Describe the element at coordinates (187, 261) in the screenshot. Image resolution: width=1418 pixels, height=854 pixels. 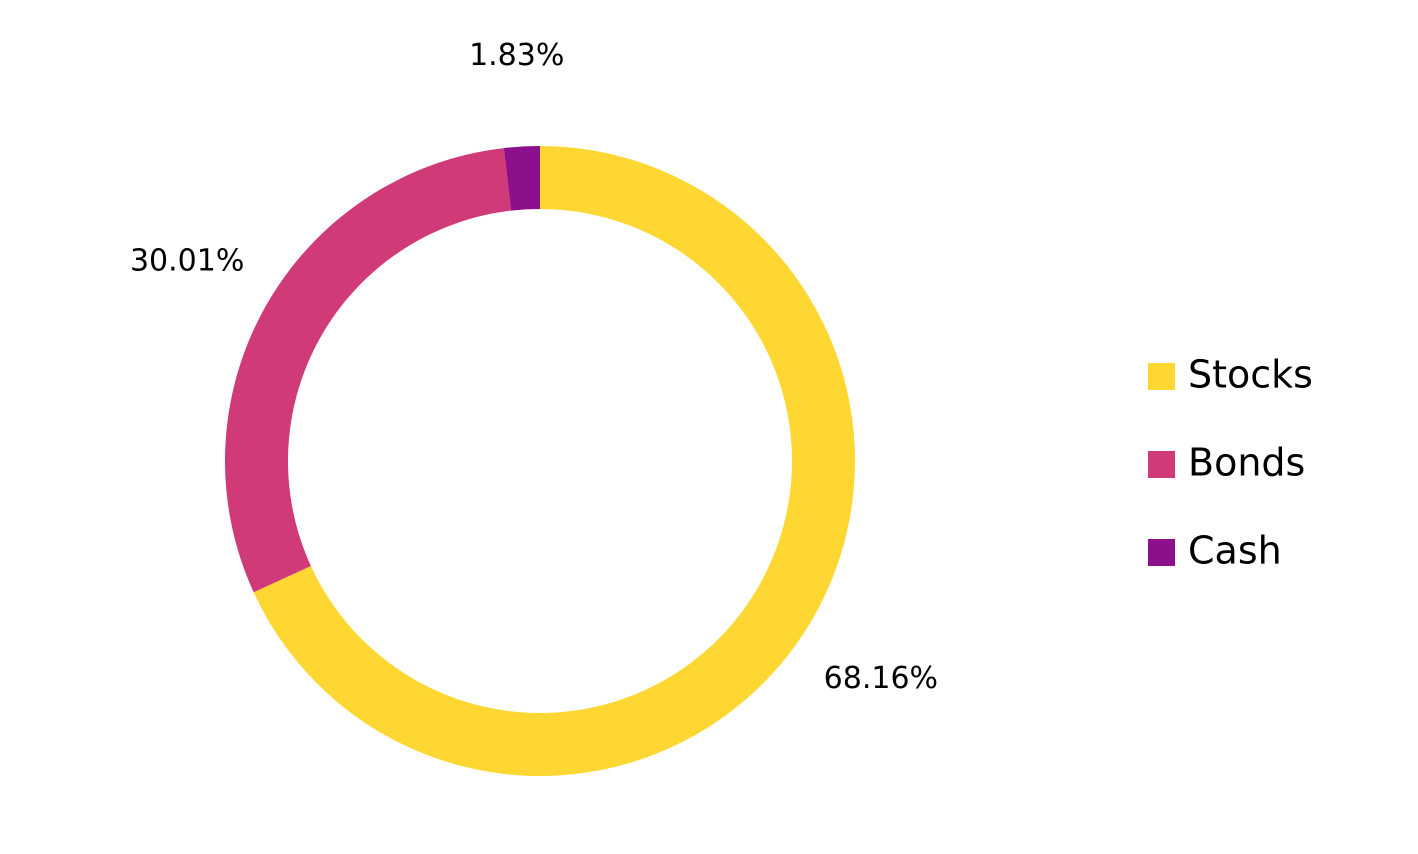
I see `value-label: 30.01%` at that location.